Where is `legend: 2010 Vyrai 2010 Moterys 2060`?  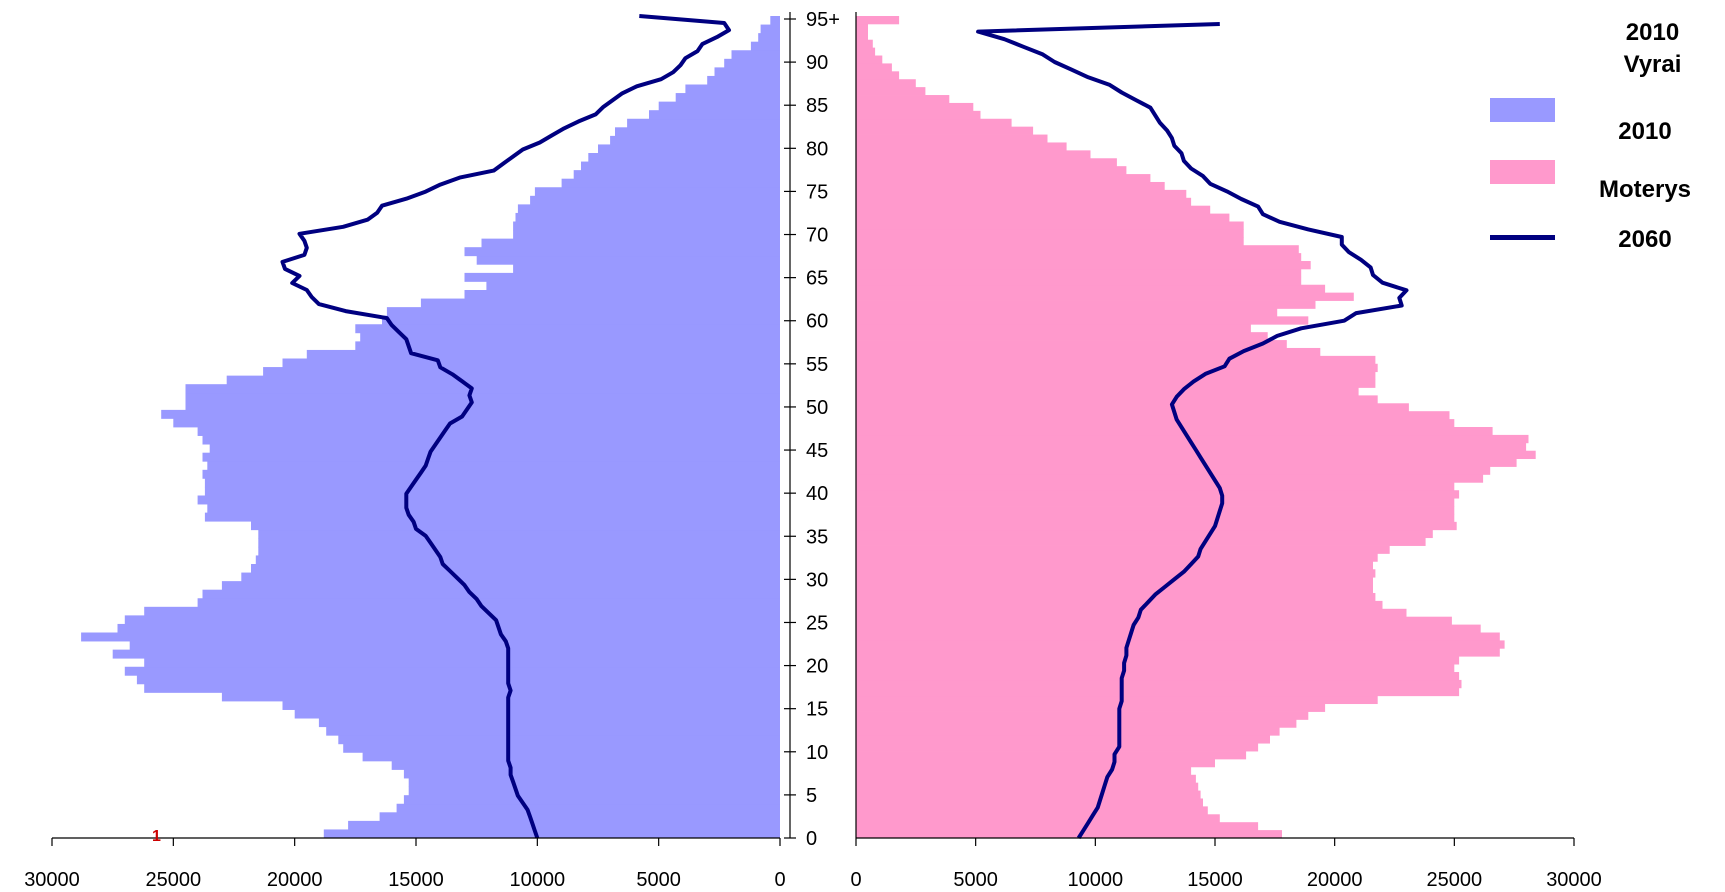
legend: 2010 Vyrai 2010 Moterys 2060 is located at coordinates (1602, 148).